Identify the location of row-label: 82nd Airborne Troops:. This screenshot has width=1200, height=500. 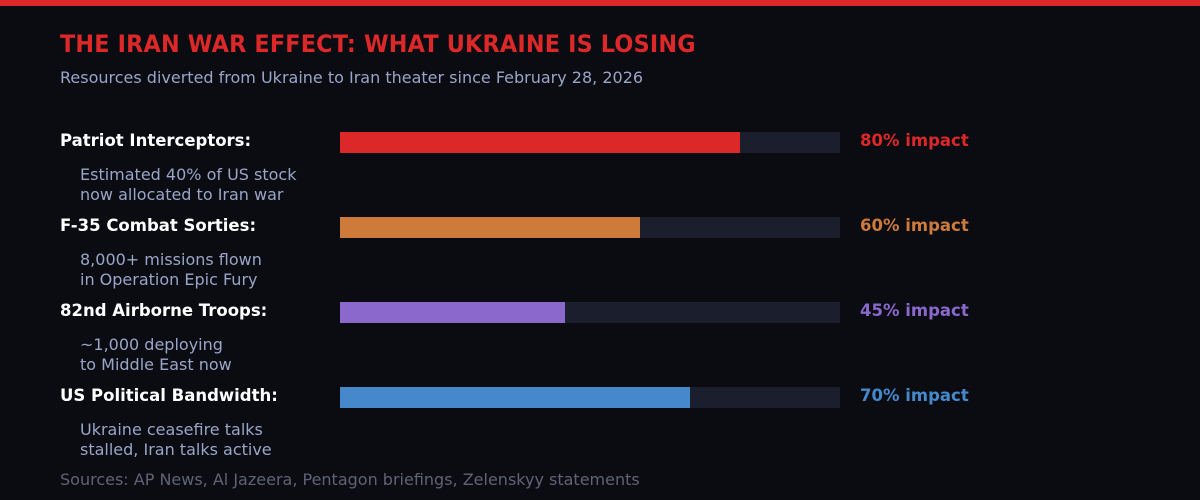
(164, 310).